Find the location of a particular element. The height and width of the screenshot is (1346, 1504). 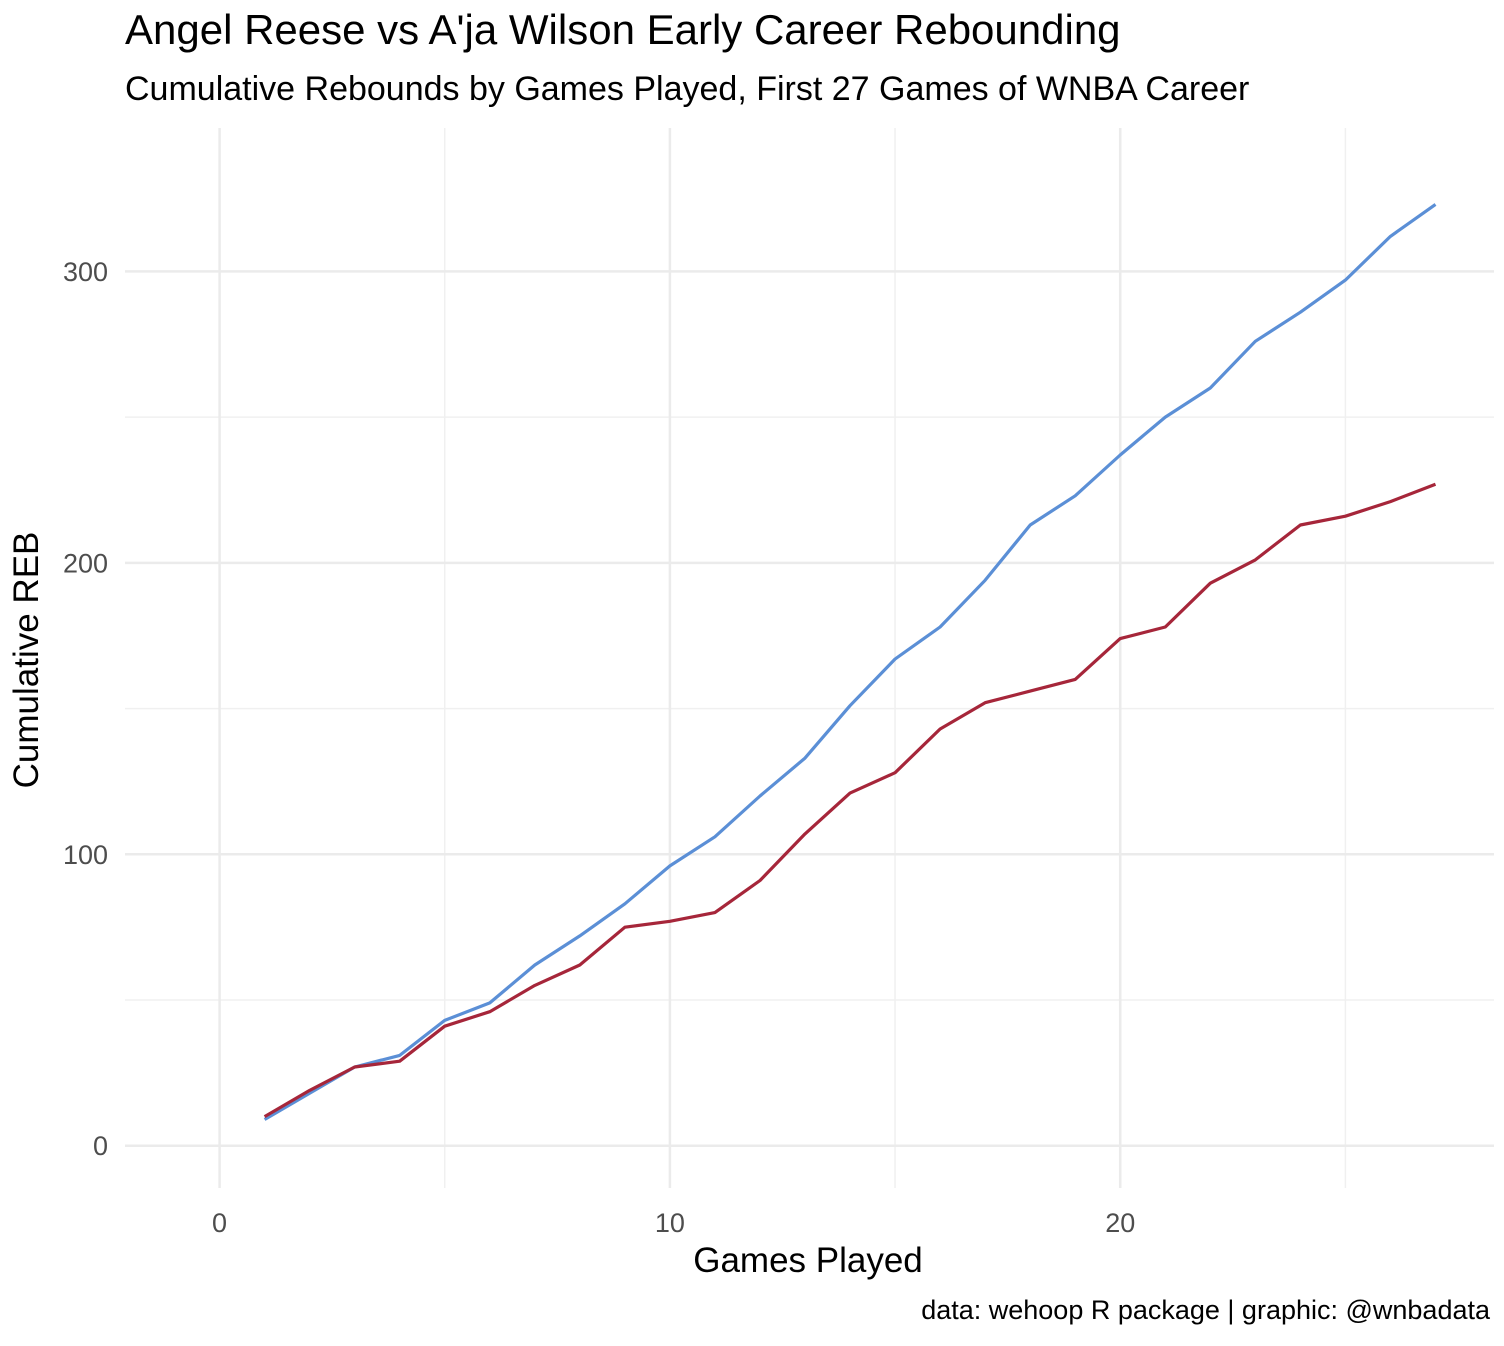

y-axis-label: Cumulative REB is located at coordinates (26, 660).